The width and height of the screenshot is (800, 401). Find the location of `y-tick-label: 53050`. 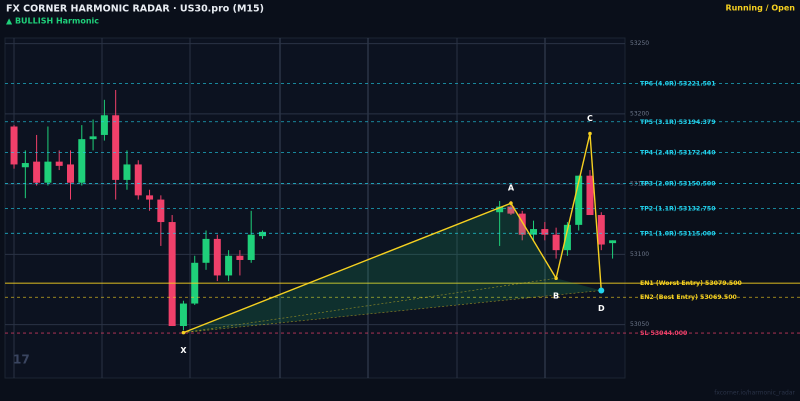

y-tick-label: 53050 is located at coordinates (639, 324).